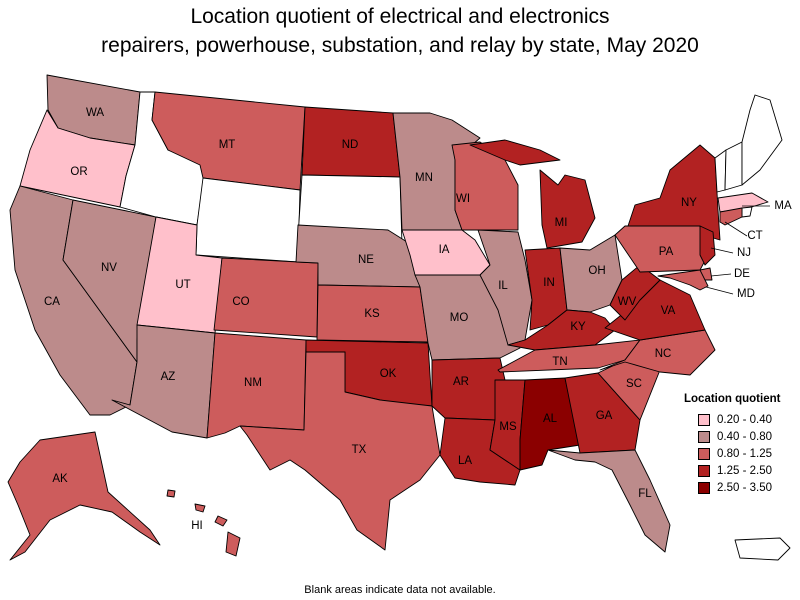 This screenshot has height=600, width=800. Describe the element at coordinates (95, 113) in the screenshot. I see `state-label-wa: WA` at that location.